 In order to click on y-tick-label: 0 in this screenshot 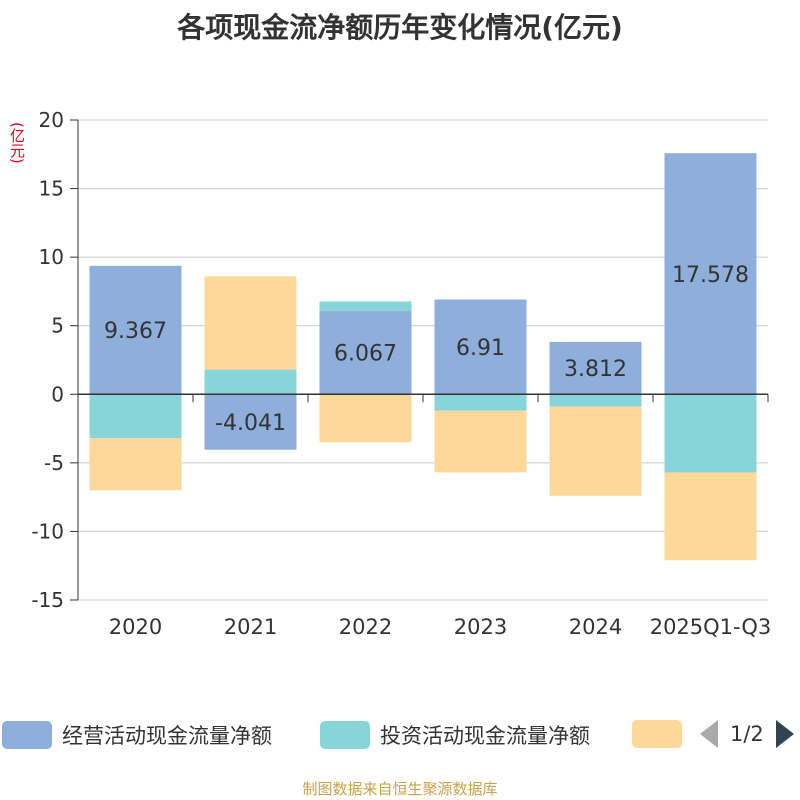, I will do `click(57, 394)`.